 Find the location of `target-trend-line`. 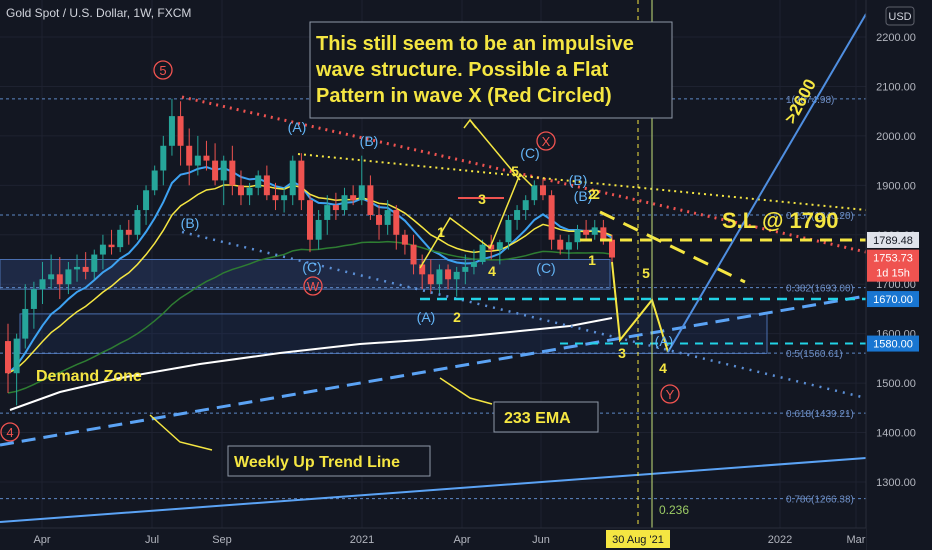

target-trend-line is located at coordinates (767, 183).